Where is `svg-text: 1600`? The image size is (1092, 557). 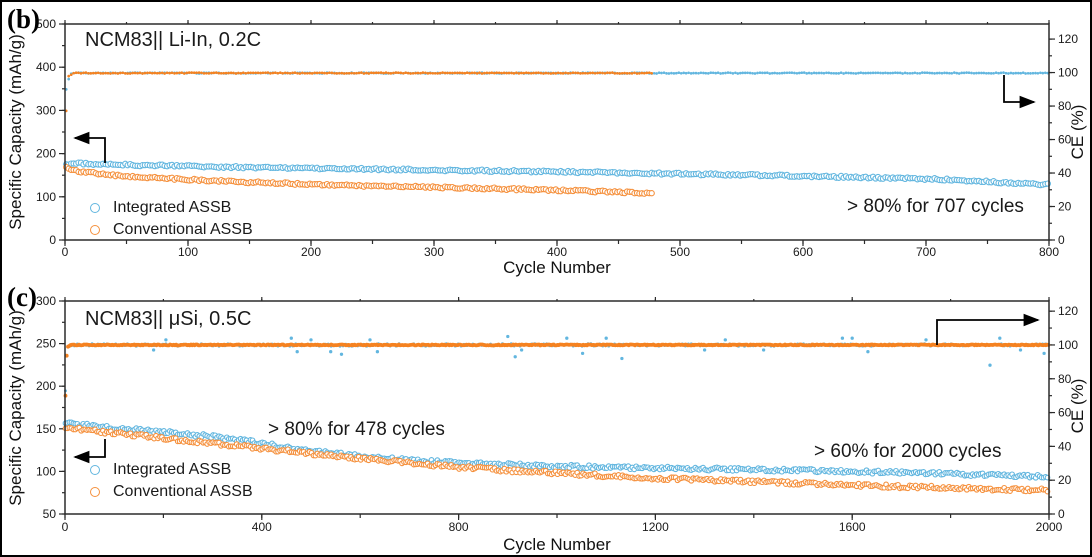 svg-text: 1600 is located at coordinates (852, 527).